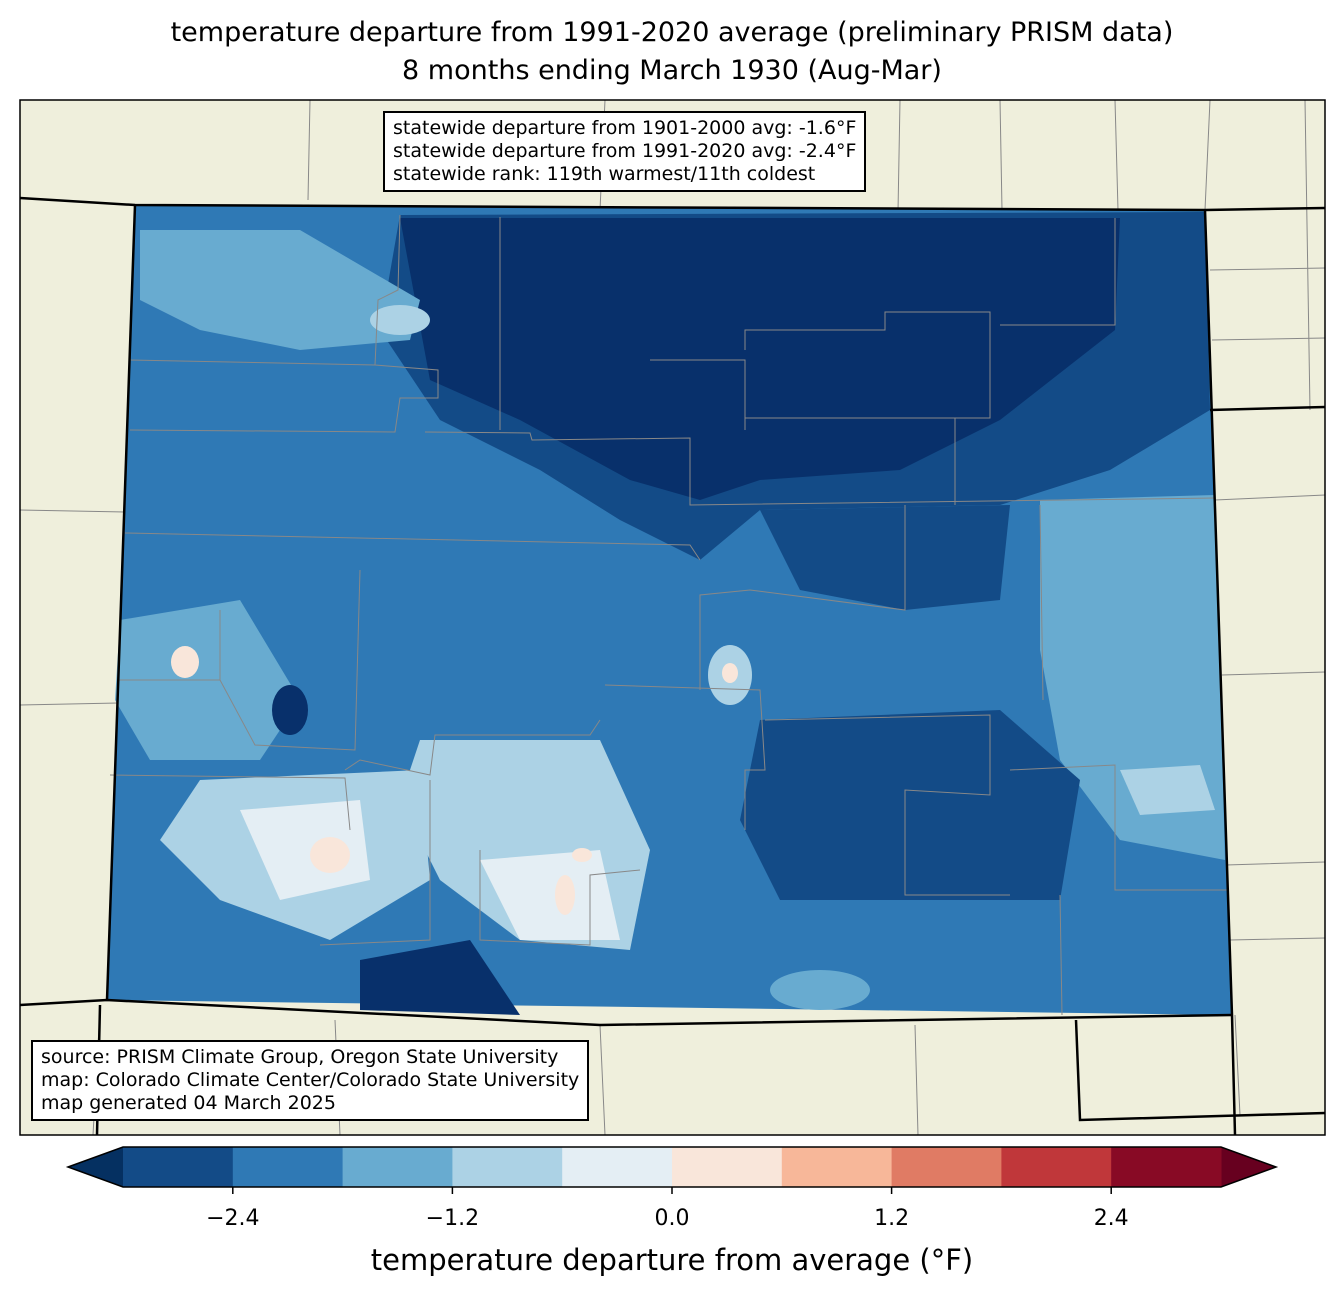 This screenshot has width=1344, height=1299. What do you see at coordinates (233, 1218) in the screenshot?
I see `colorbar-tick-label: −2.4` at bounding box center [233, 1218].